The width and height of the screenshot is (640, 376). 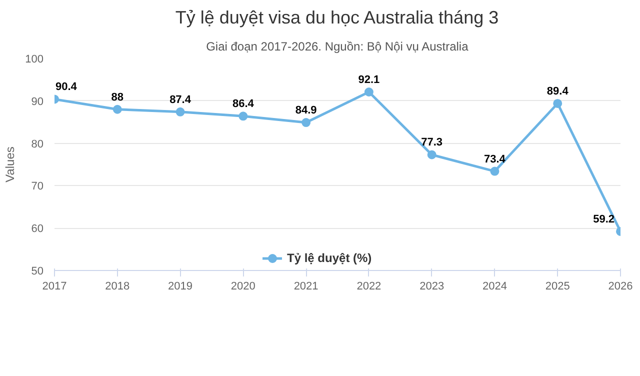 What do you see at coordinates (117, 97) in the screenshot?
I see `data-label: 88` at bounding box center [117, 97].